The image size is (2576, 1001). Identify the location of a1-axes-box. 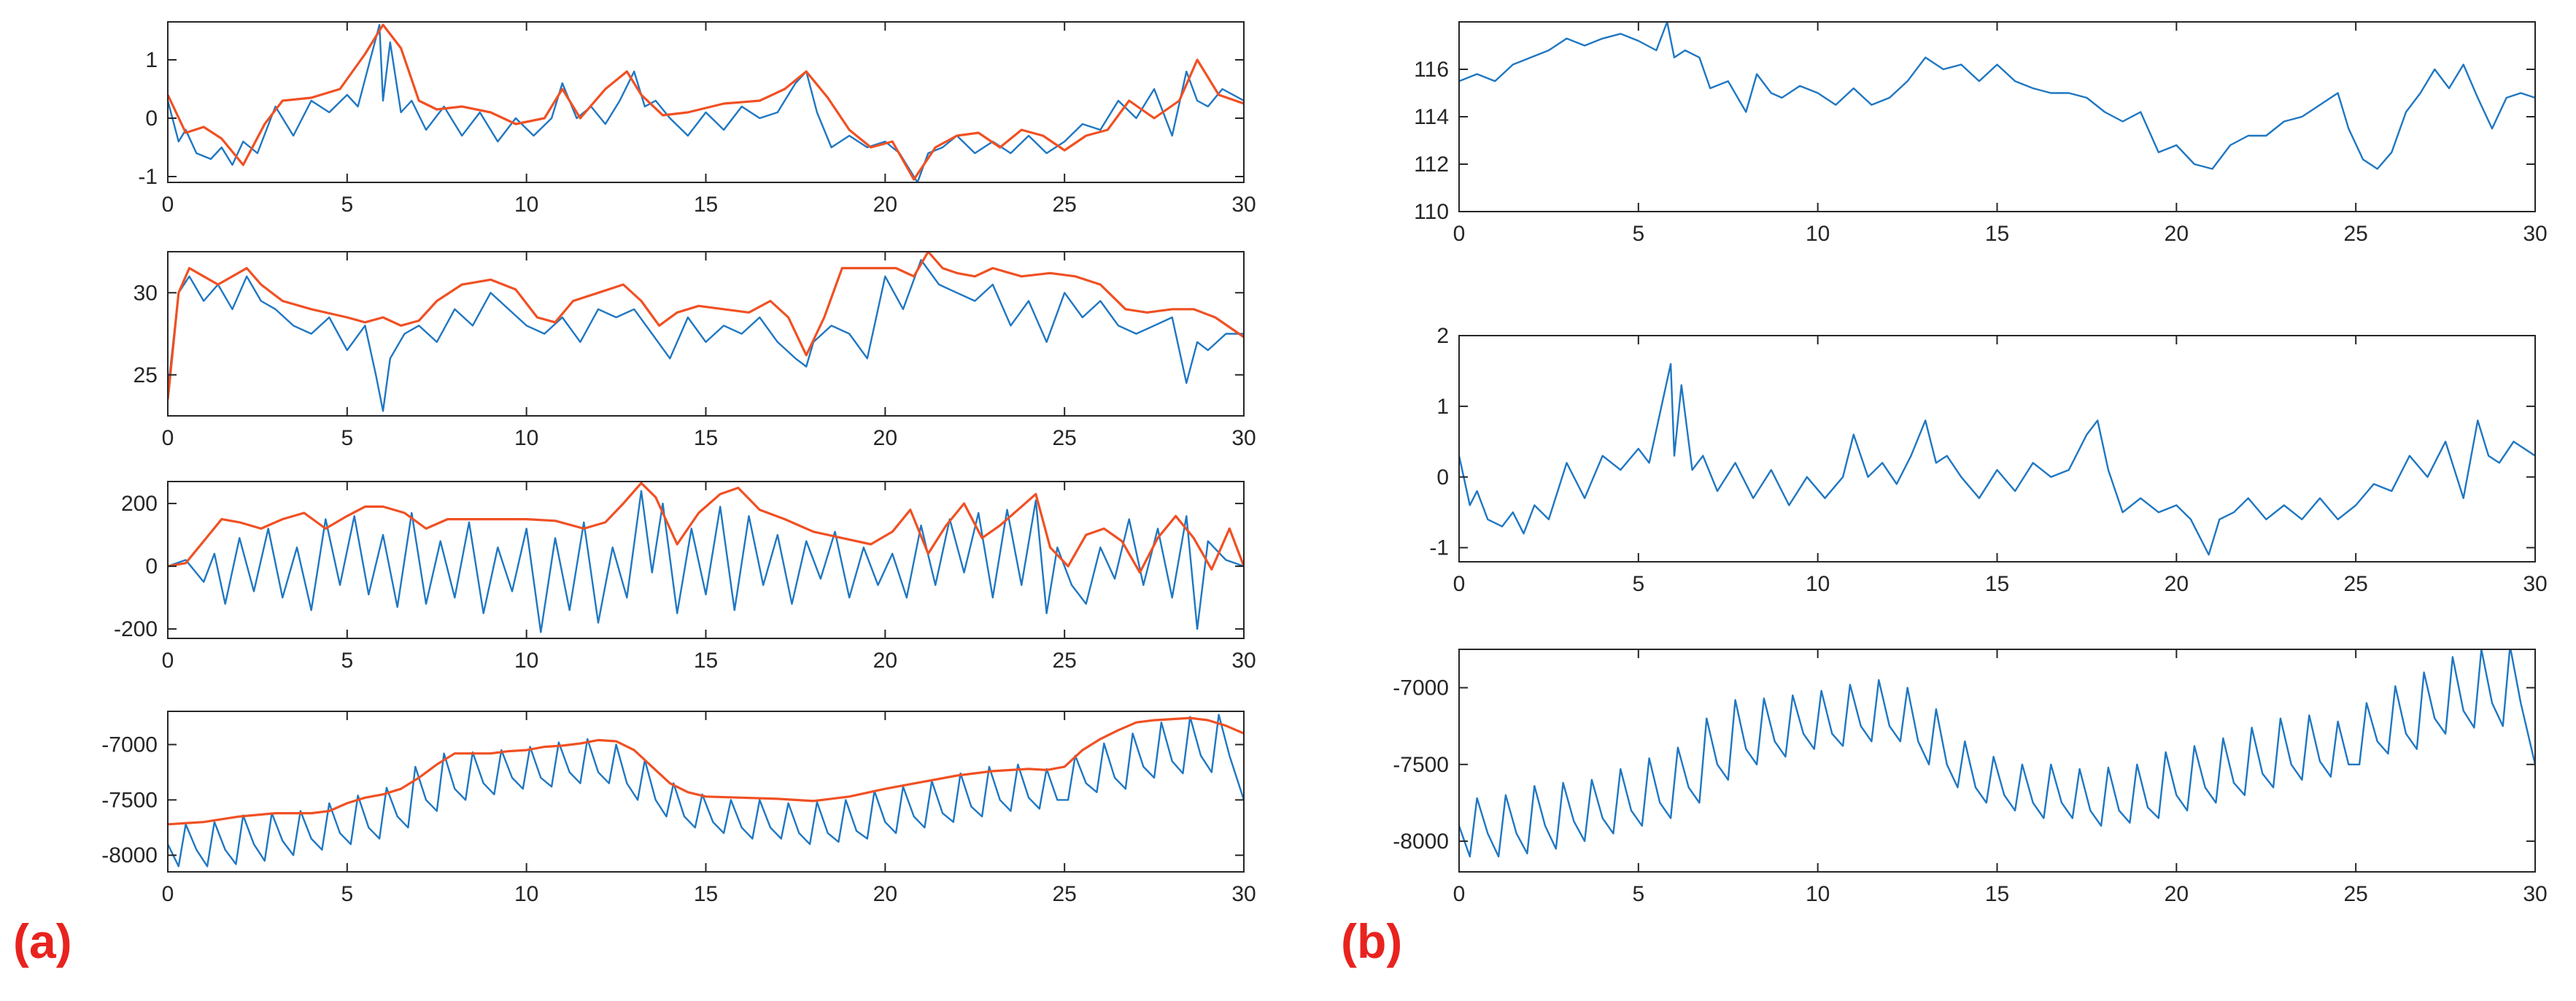
(706, 102).